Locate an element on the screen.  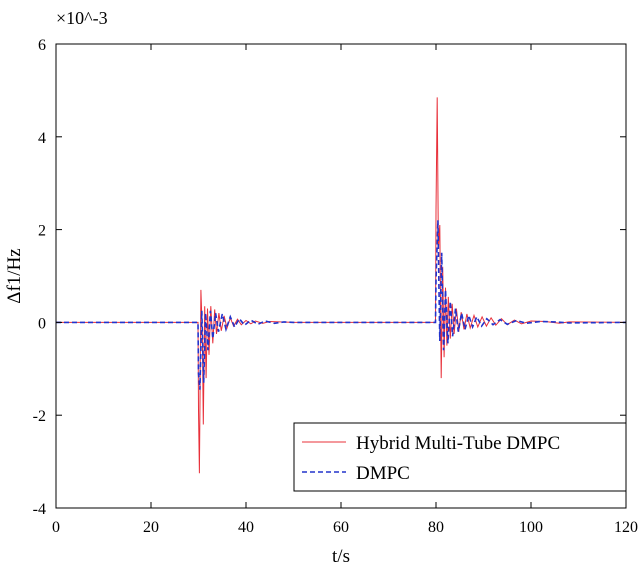
x-tick-label: 60 is located at coordinates (341, 527).